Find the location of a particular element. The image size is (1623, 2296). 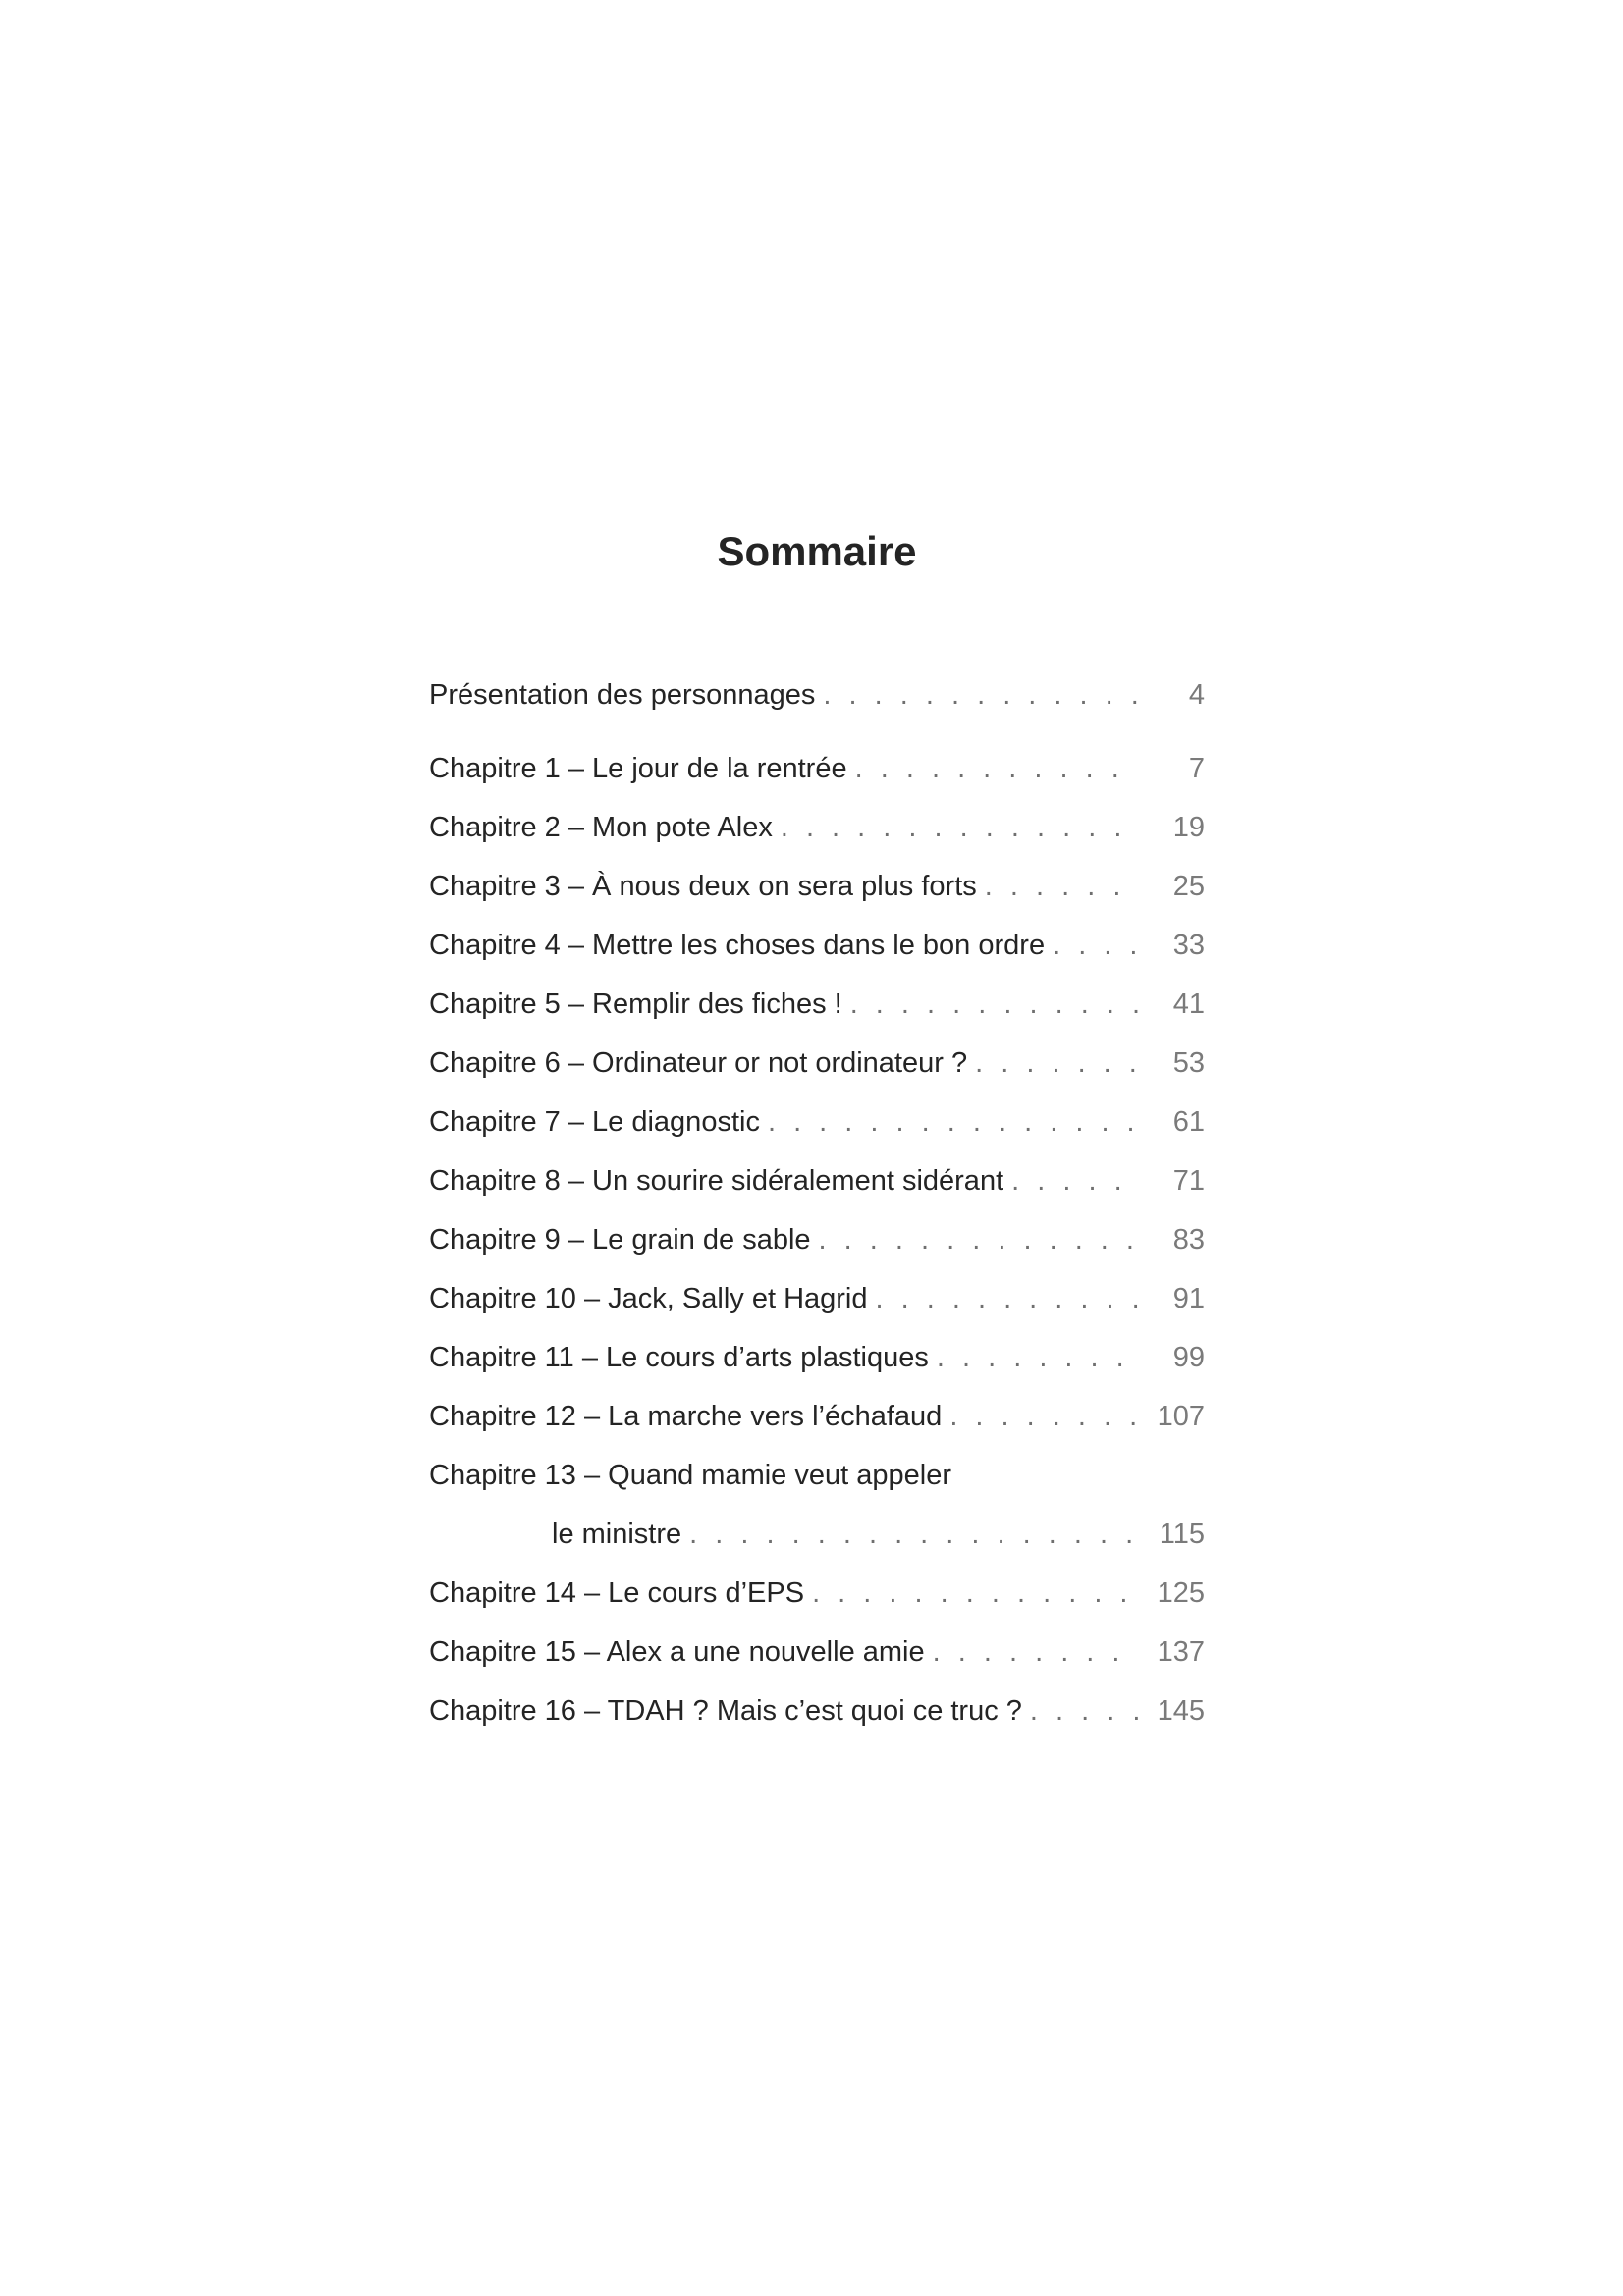

toc-entry-label: Chapitre 11 – Le cours d’arts plastiques is located at coordinates (679, 1357).